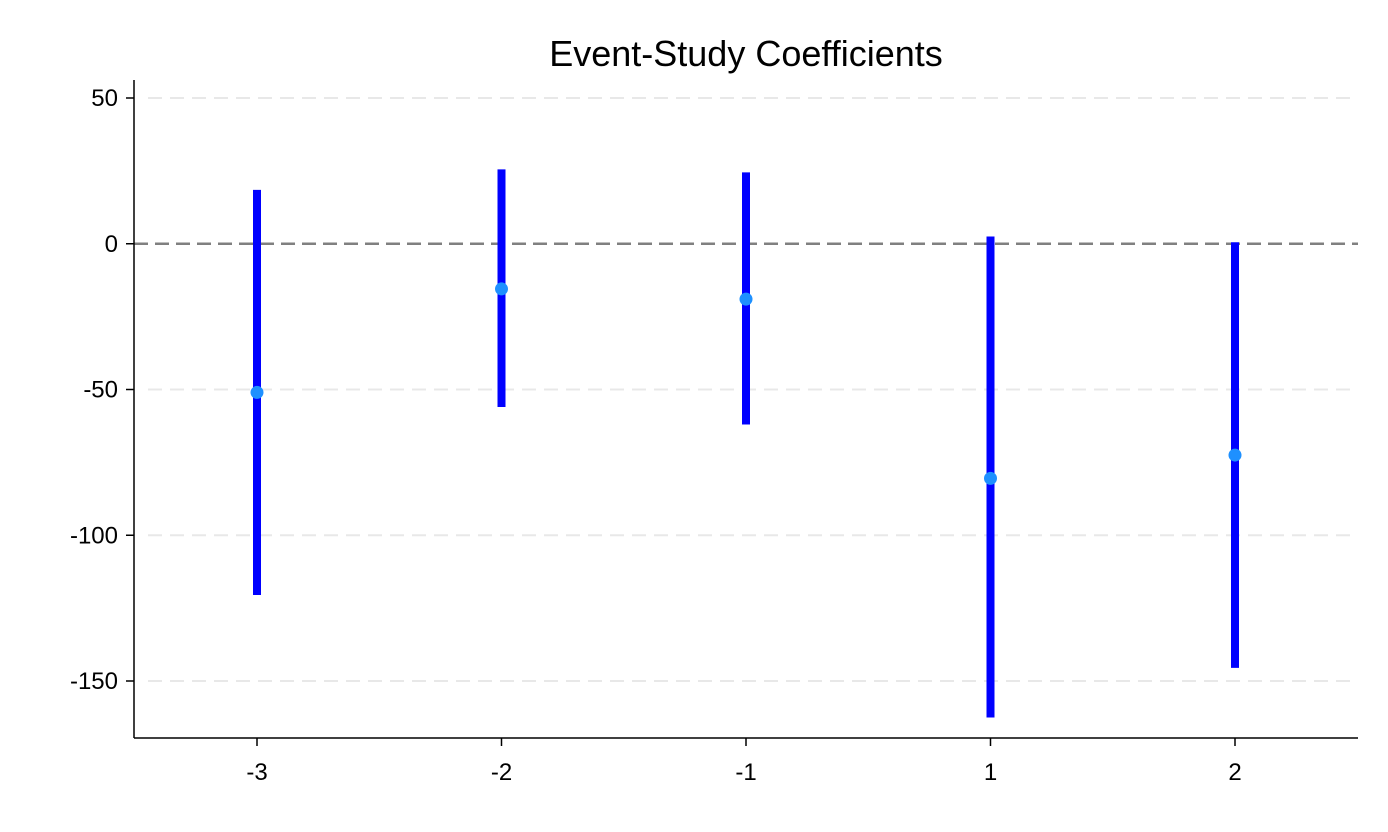 The height and width of the screenshot is (832, 1388). I want to click on y-tick-label: -50, so click(100, 390).